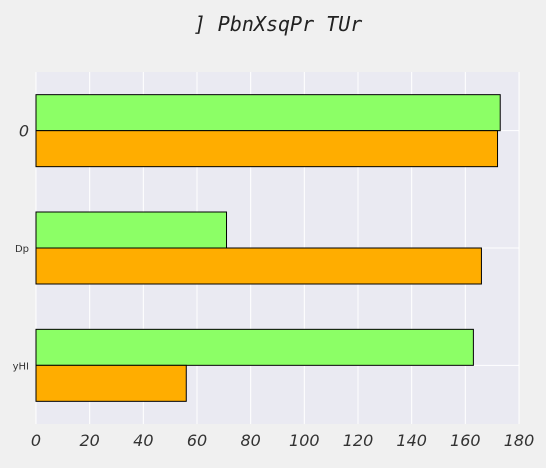 The image size is (546, 468). What do you see at coordinates (143, 440) in the screenshot?
I see `x-tick-label: 40` at bounding box center [143, 440].